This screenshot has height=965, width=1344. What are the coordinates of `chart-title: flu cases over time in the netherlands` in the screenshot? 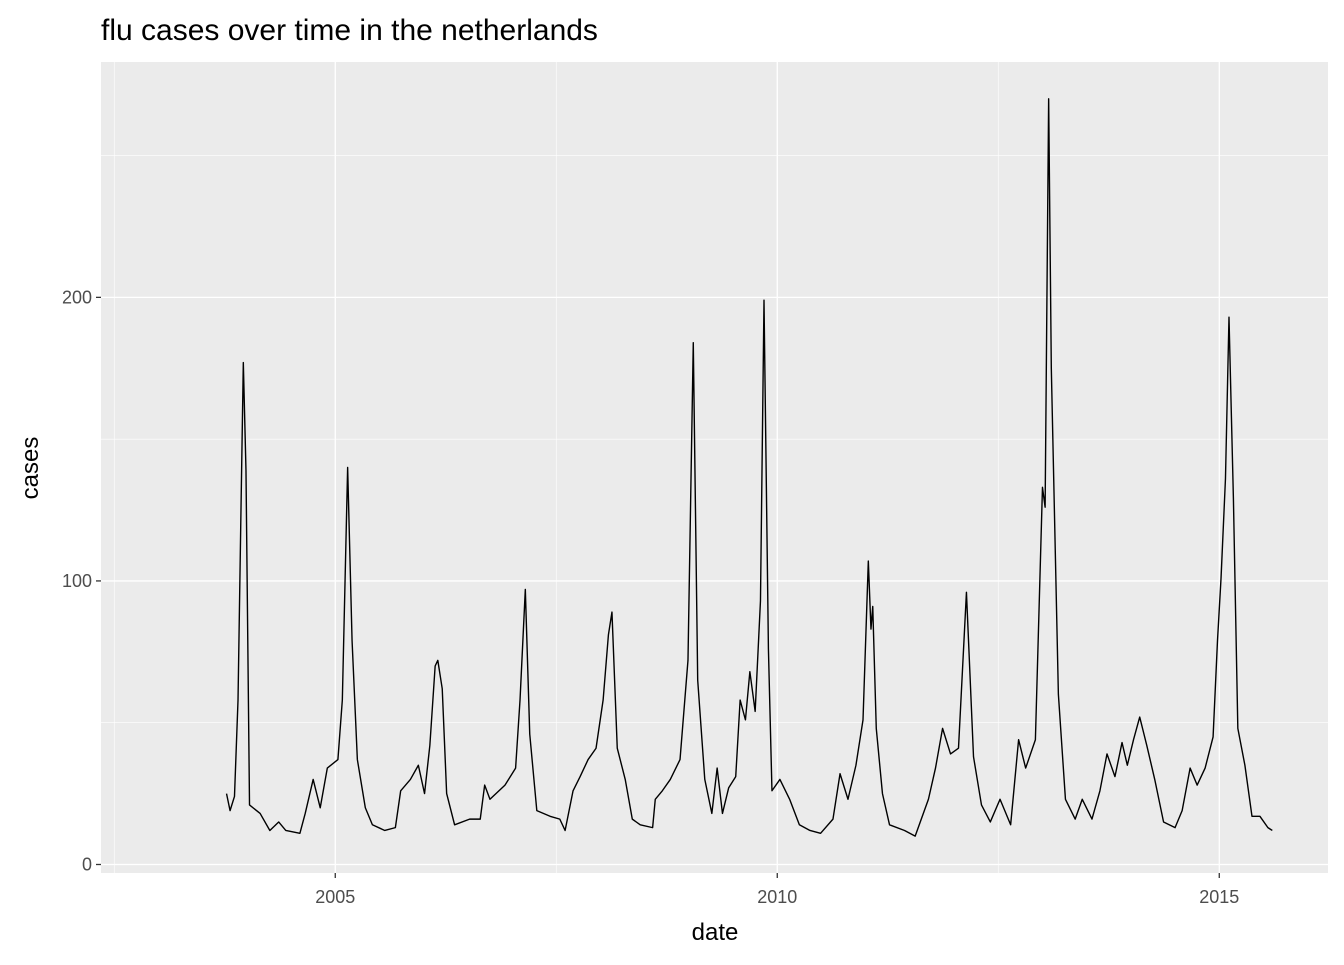 It's located at (349, 30).